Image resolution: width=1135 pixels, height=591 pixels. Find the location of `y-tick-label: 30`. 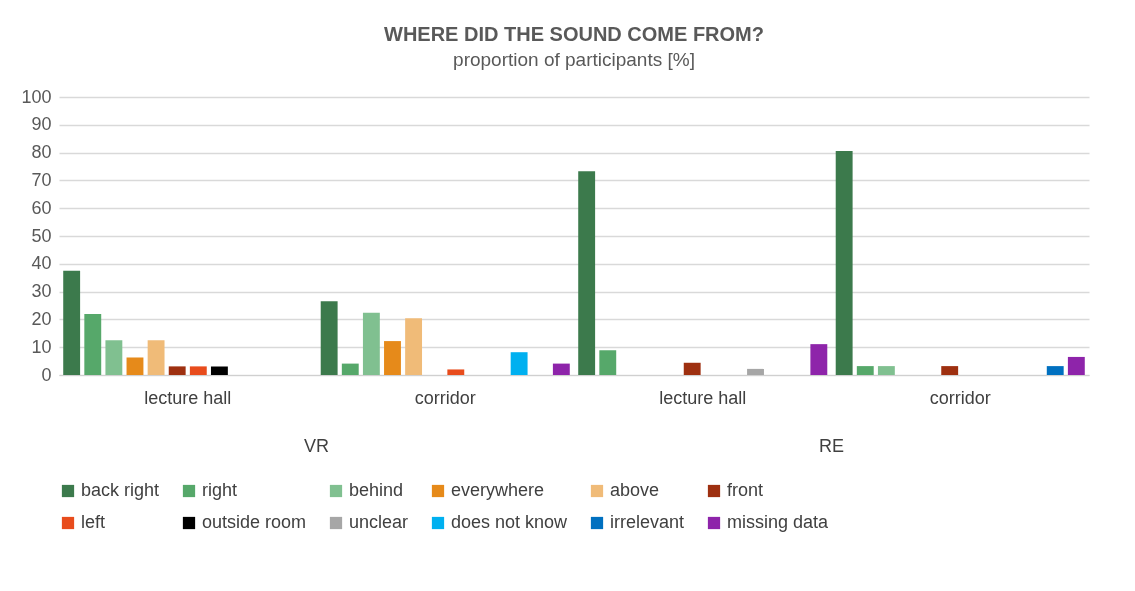

y-tick-label: 30 is located at coordinates (41, 291).